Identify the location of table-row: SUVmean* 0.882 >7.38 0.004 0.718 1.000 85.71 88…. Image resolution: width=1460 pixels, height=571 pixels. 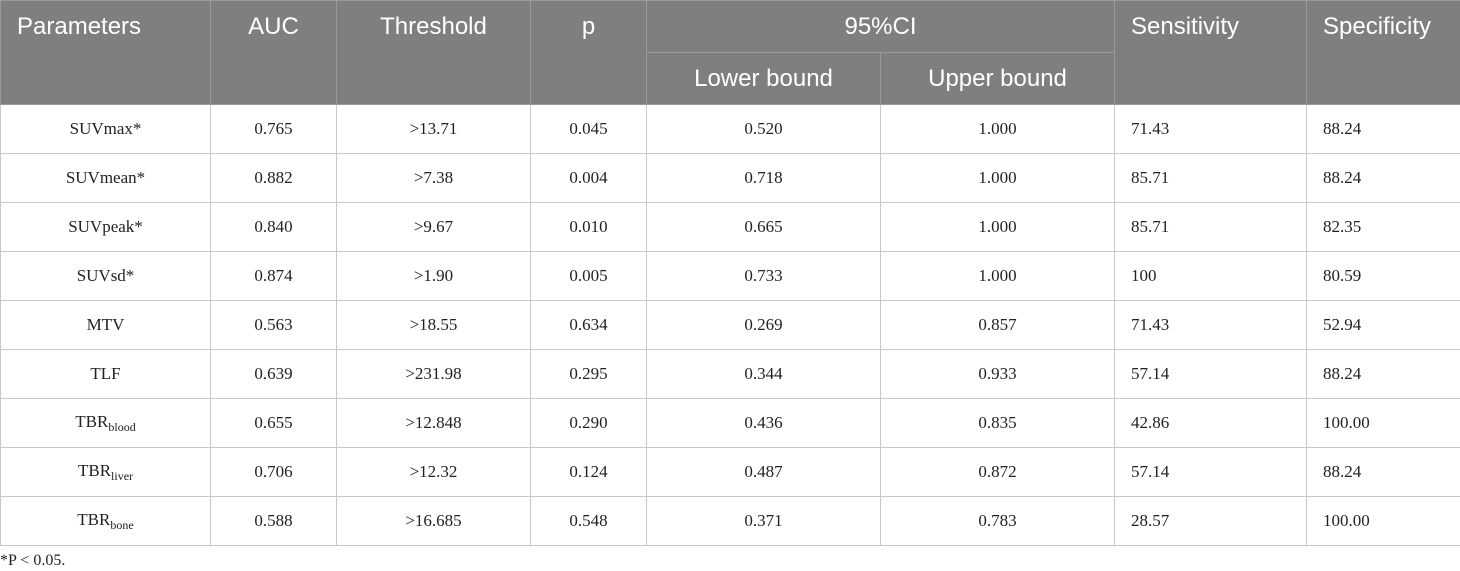
(730, 178).